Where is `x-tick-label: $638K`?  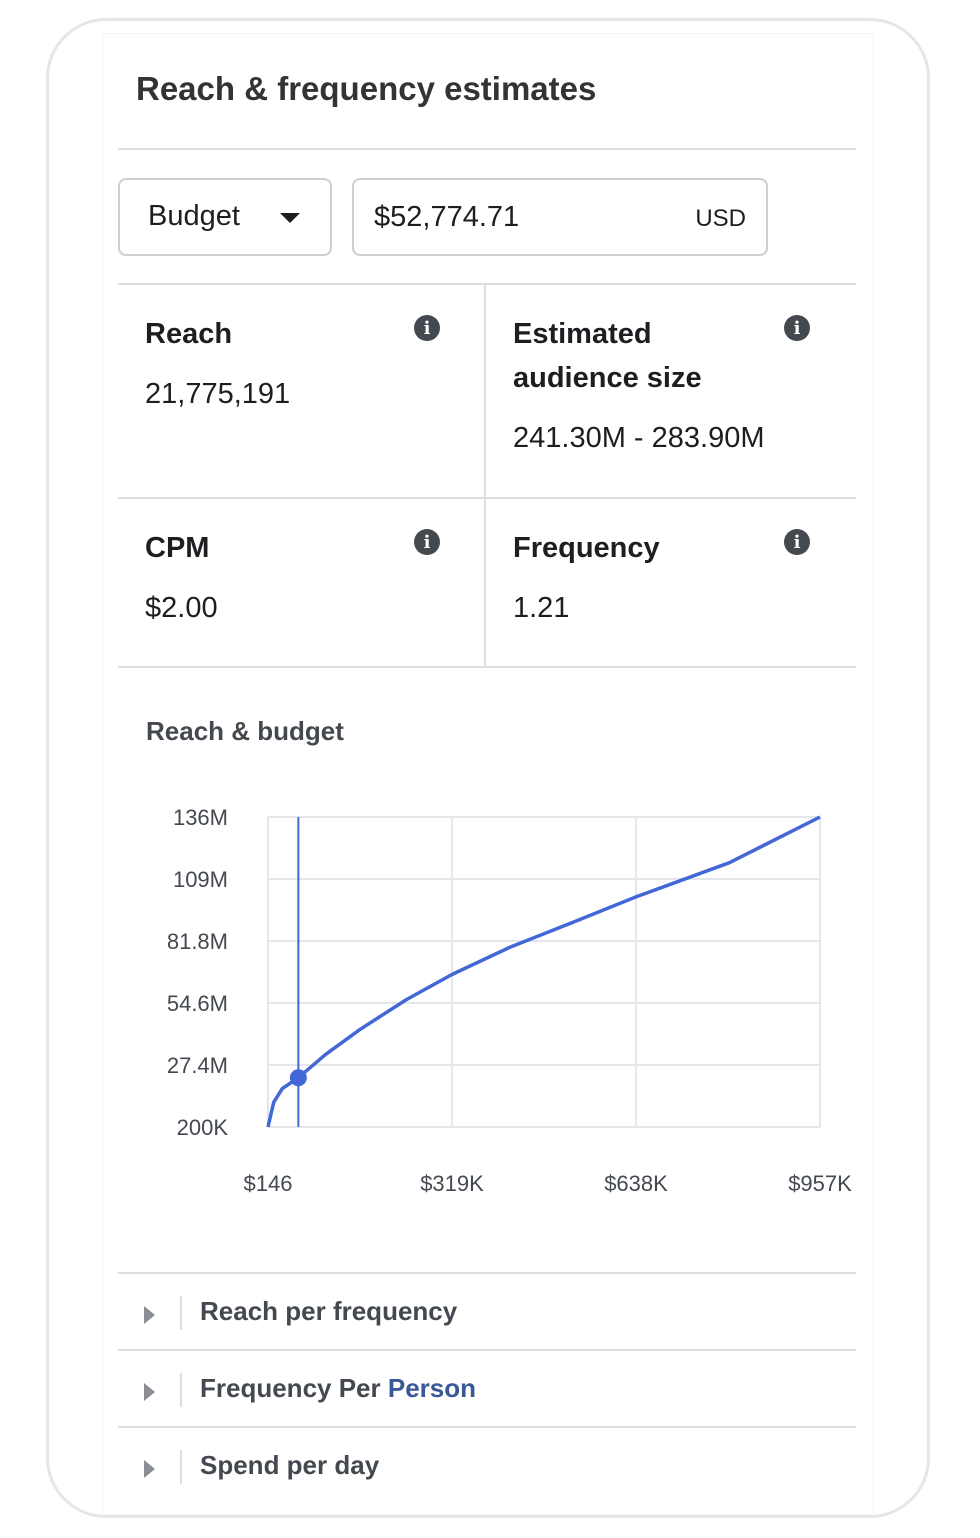
x-tick-label: $638K is located at coordinates (636, 1183).